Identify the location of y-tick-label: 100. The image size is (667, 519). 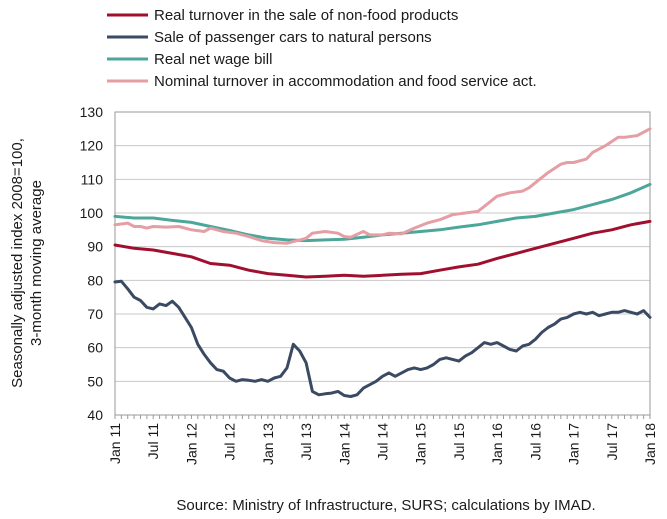
(92, 213).